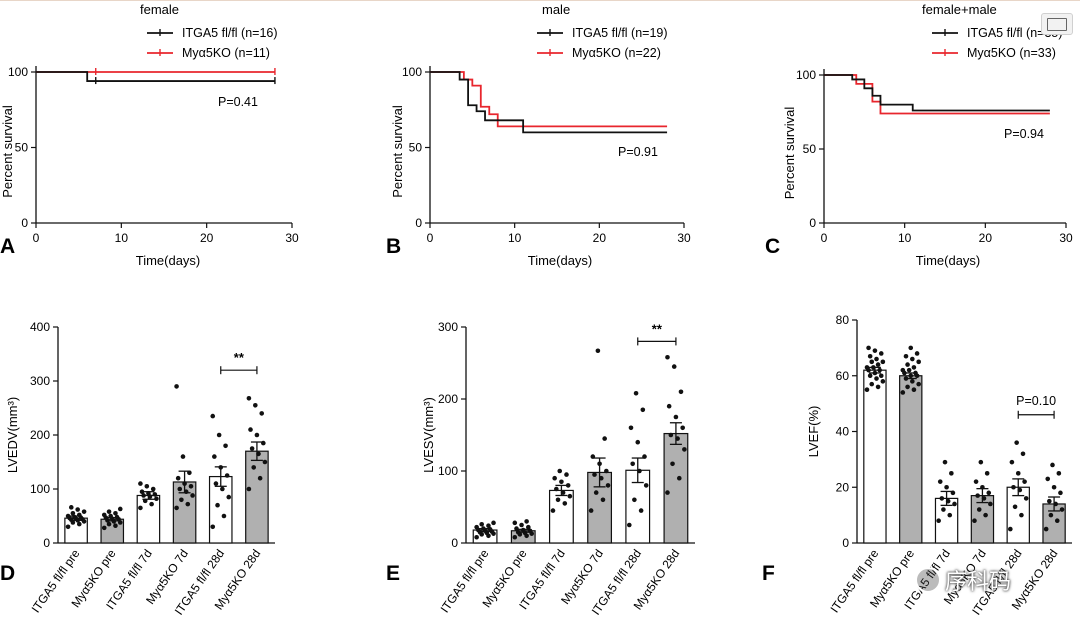 Image resolution: width=1080 pixels, height=630 pixels. I want to click on bar, so click(148, 519).